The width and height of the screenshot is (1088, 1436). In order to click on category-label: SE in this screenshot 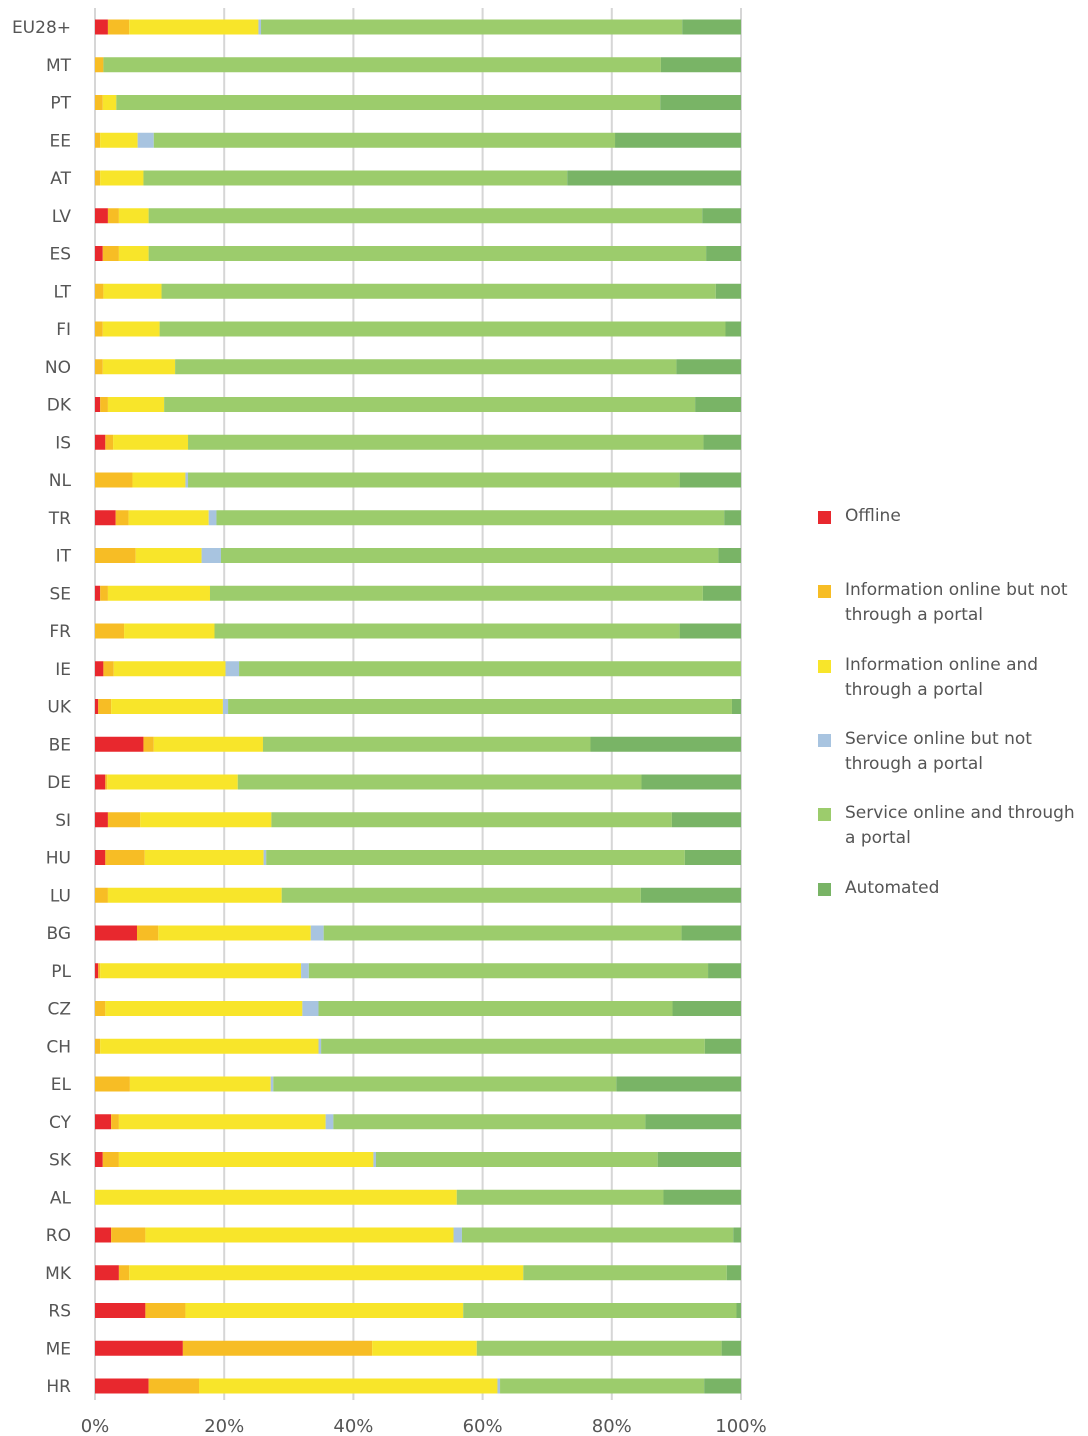, I will do `click(60, 594)`.